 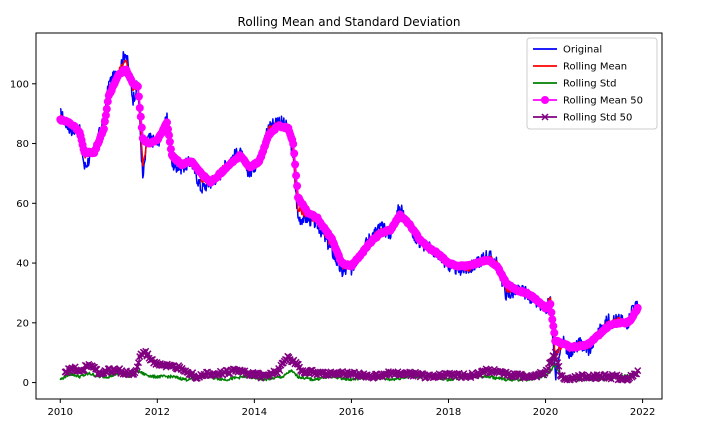 What do you see at coordinates (603, 101) in the screenshot?
I see `legend-label: Rolling Mean 50` at bounding box center [603, 101].